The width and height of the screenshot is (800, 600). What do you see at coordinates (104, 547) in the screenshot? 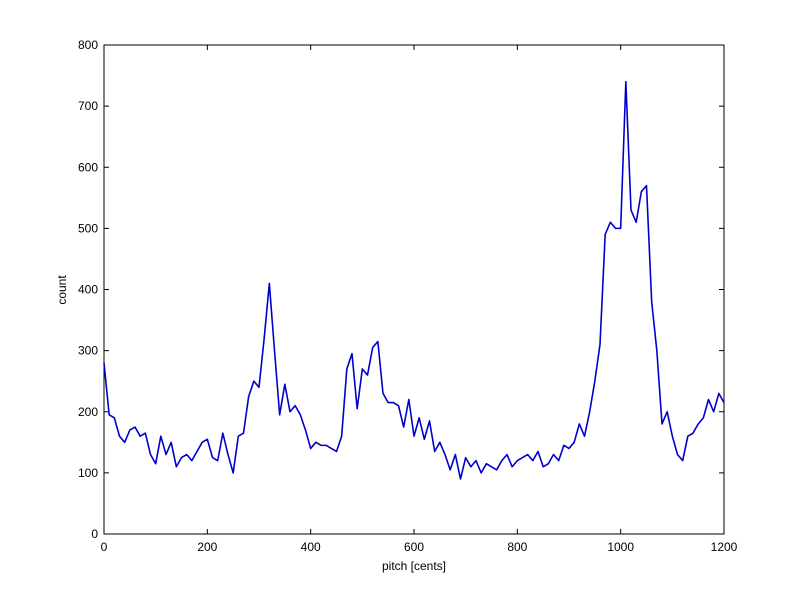
I see `x-tick-label: 0` at bounding box center [104, 547].